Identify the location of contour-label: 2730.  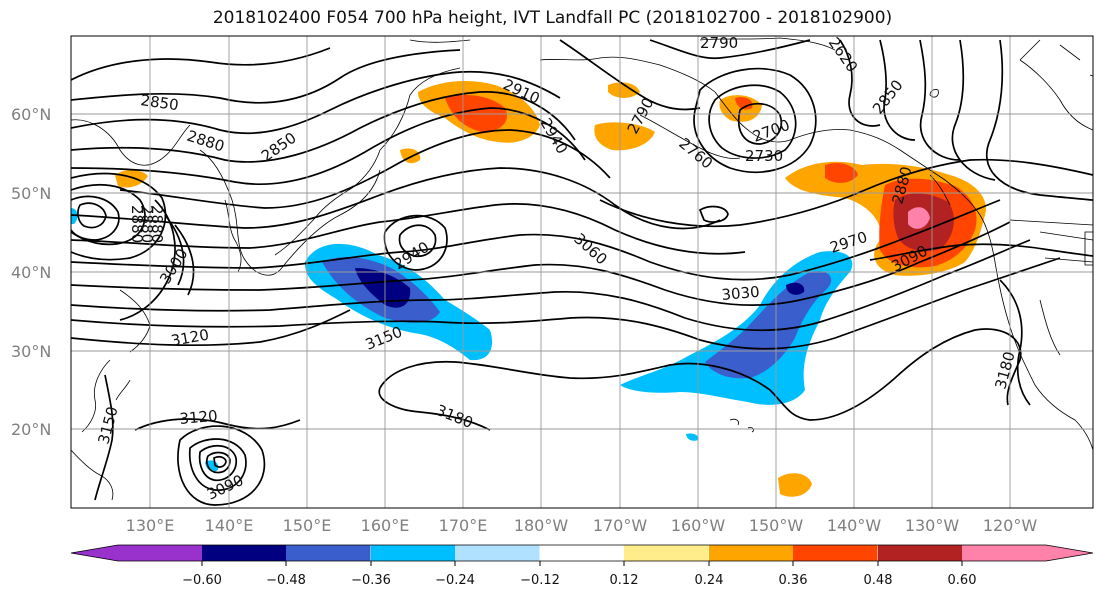
(764, 156).